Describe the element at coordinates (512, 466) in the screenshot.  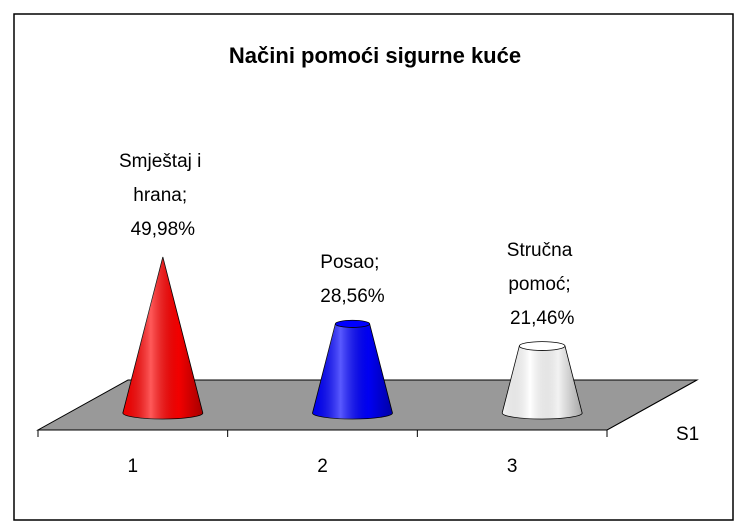
I see `x-tick-label: 3` at that location.